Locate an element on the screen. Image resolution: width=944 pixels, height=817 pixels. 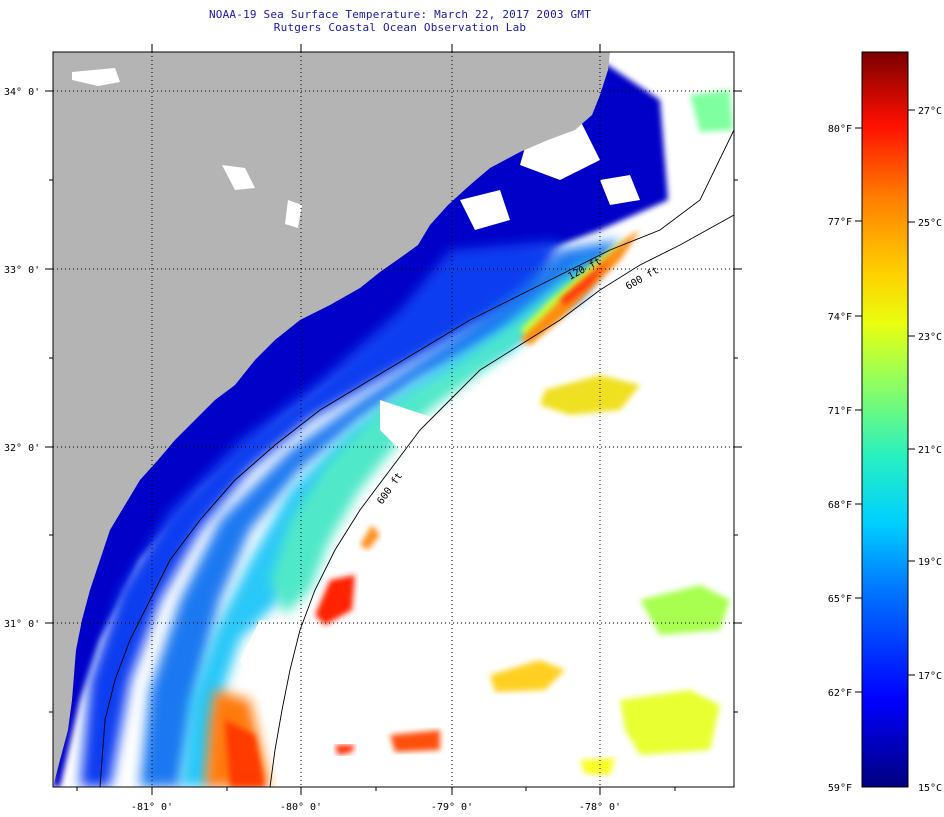
cb-c-label: 15°C is located at coordinates (930, 788).